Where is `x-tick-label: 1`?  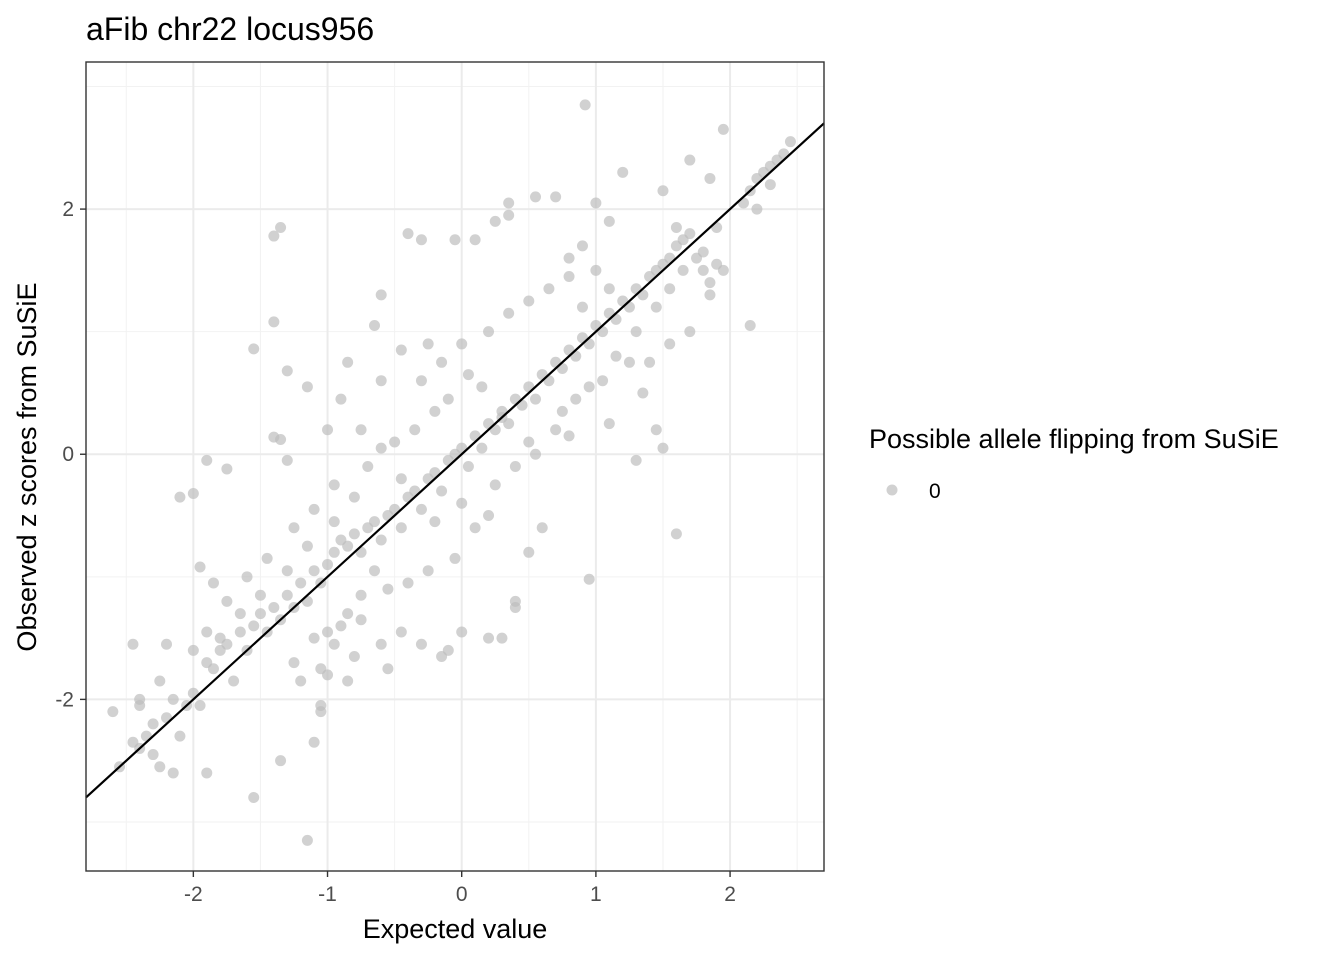
x-tick-label: 1 is located at coordinates (596, 894).